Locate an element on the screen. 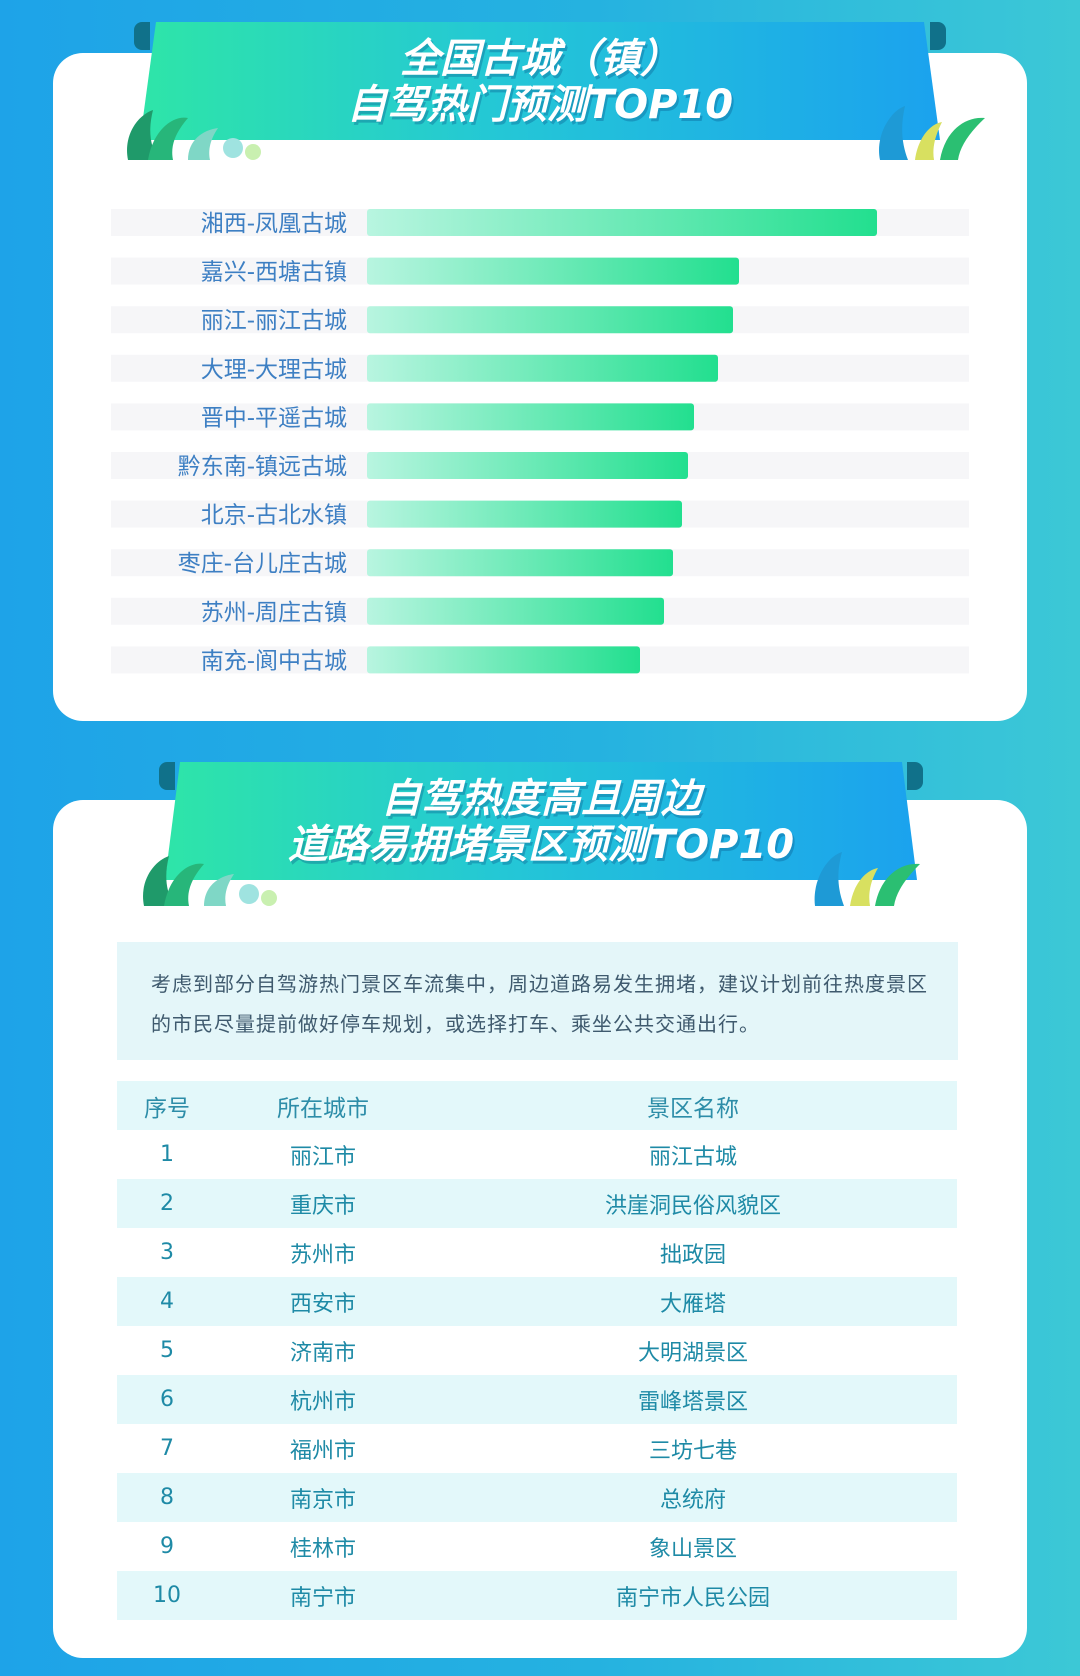 Image resolution: width=1080 pixels, height=1676 pixels. cell-city: 济南市 is located at coordinates (322, 1353).